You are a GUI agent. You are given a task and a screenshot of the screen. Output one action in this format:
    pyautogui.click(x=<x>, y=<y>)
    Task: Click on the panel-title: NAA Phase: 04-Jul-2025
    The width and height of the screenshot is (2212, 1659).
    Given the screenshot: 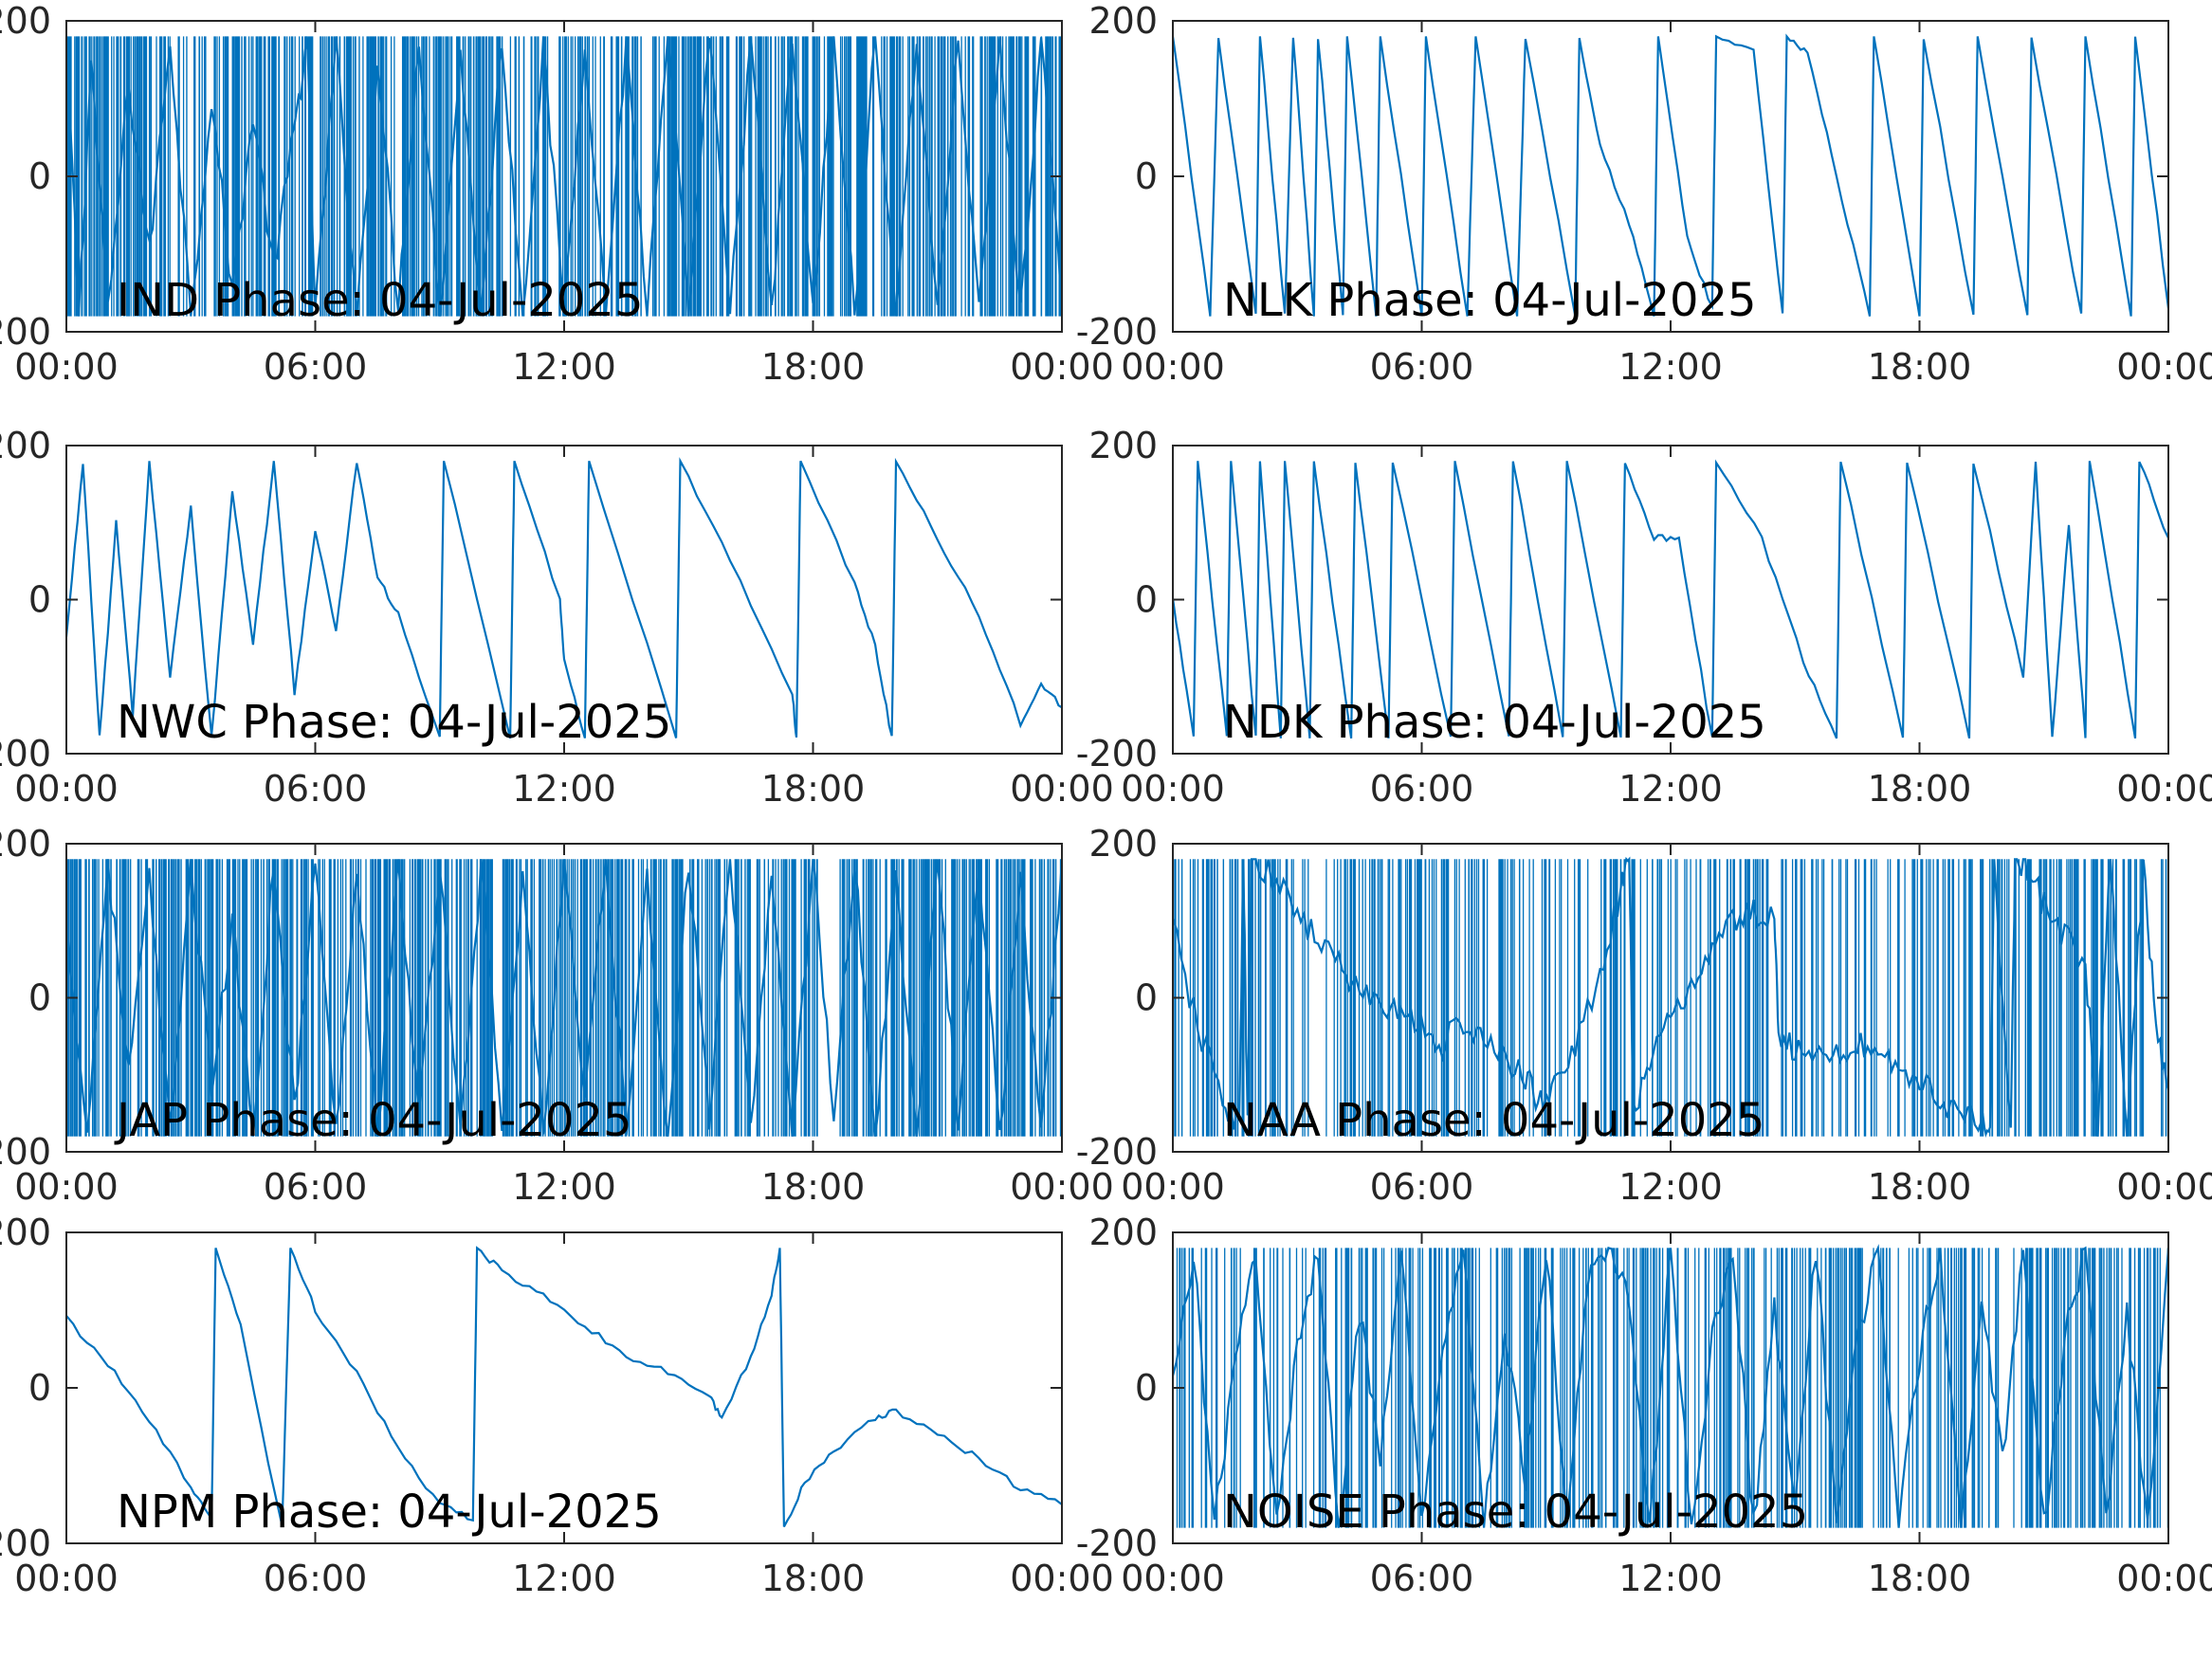 What is the action you would take?
    pyautogui.click(x=1493, y=1120)
    